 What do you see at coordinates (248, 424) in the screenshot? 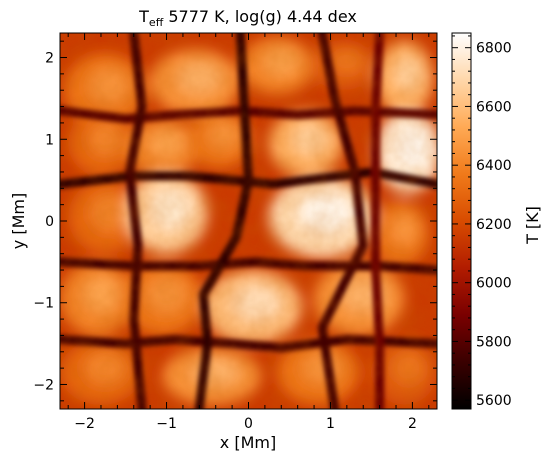
I see `x-tick-label: 0` at bounding box center [248, 424].